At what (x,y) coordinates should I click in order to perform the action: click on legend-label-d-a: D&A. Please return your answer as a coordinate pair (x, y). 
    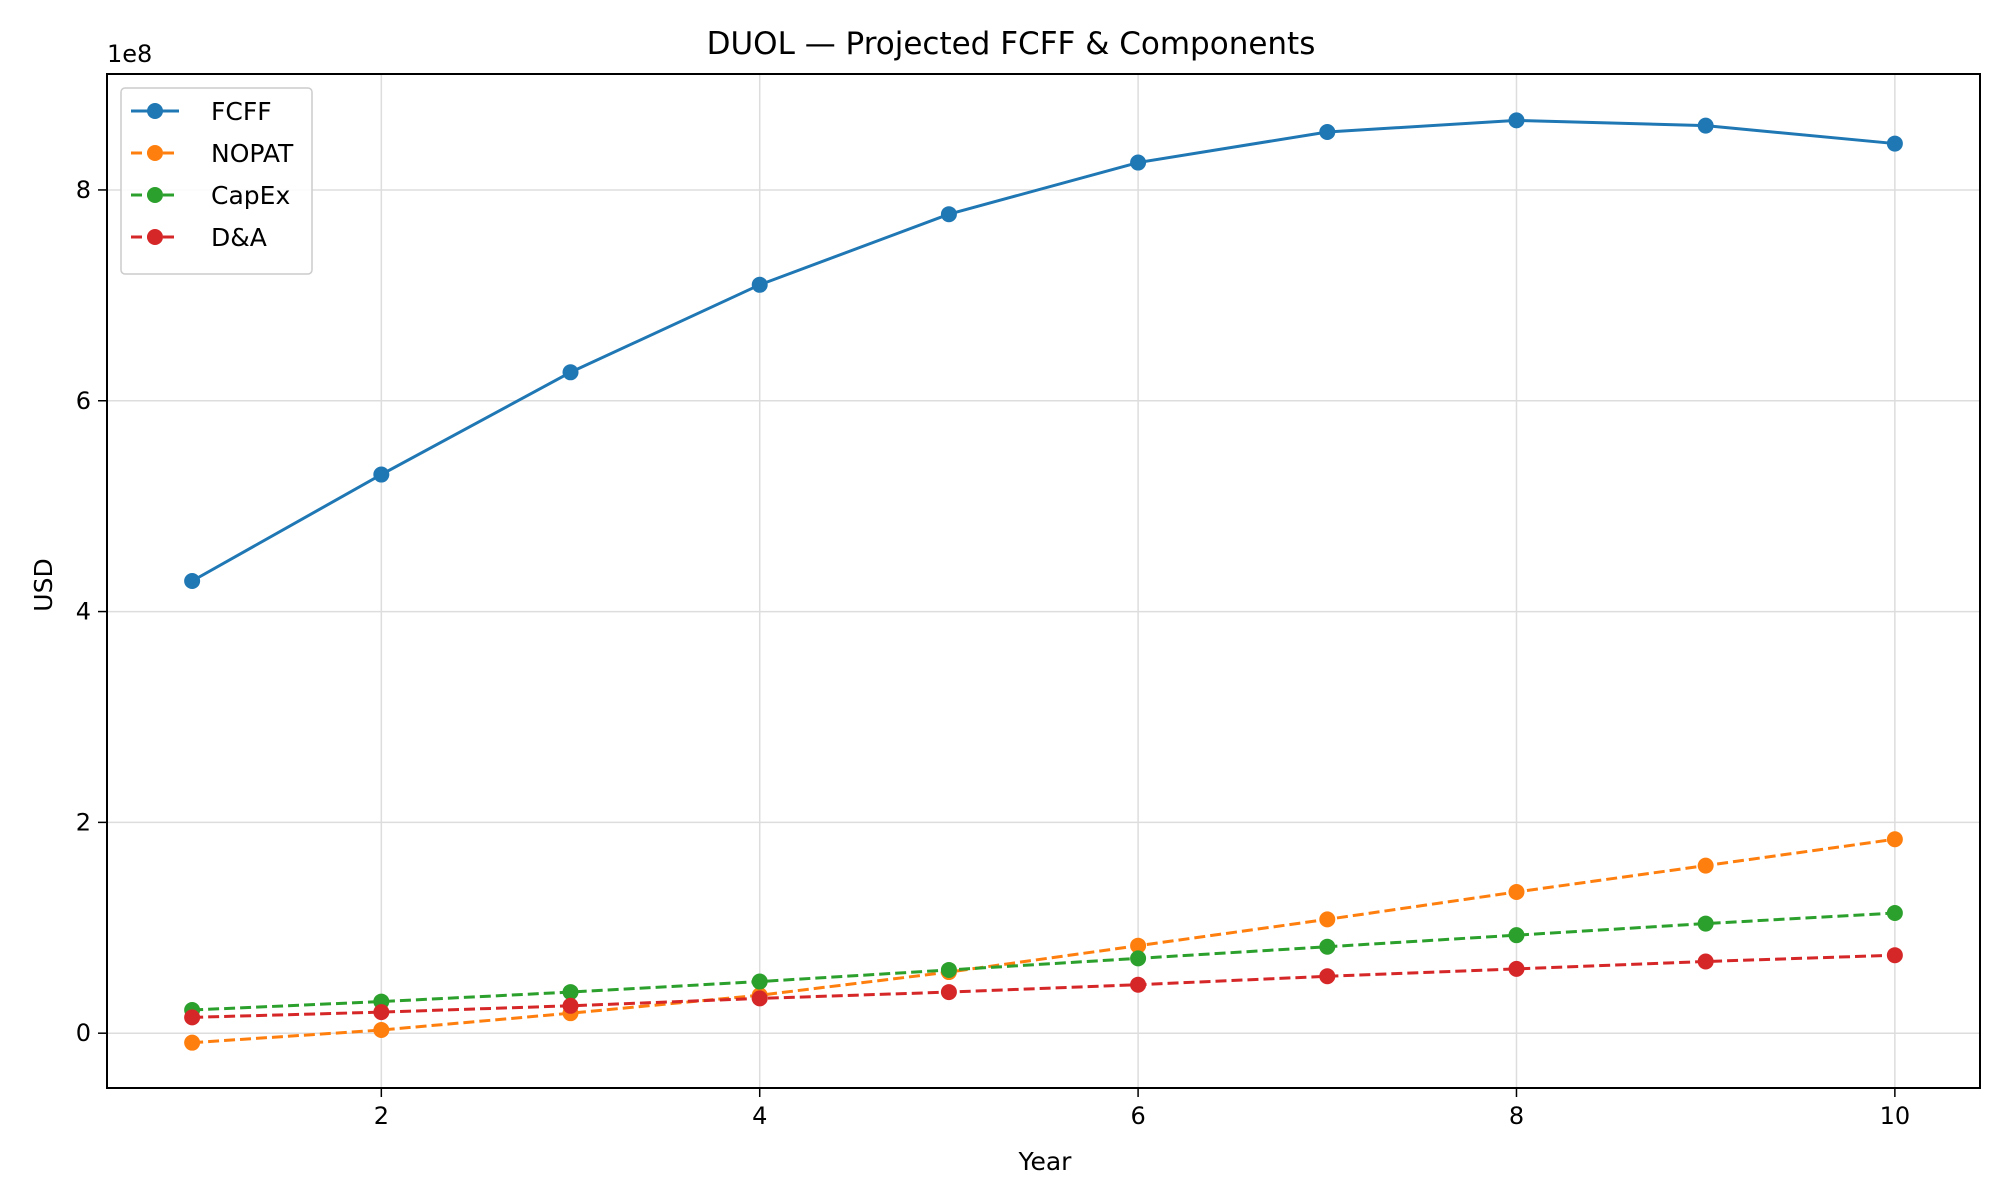
    Looking at the image, I should click on (239, 237).